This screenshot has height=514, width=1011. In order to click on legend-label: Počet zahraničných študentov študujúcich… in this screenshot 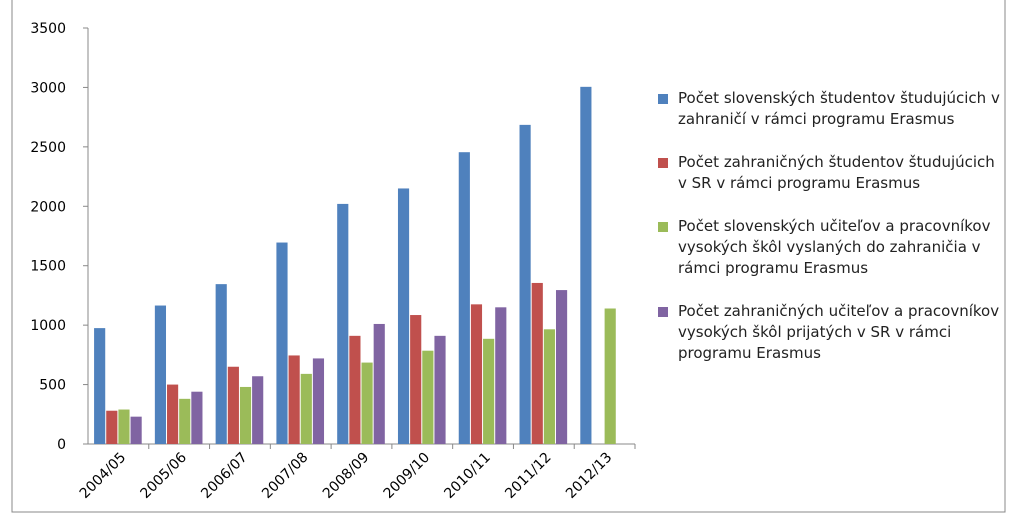, I will do `click(836, 172)`.